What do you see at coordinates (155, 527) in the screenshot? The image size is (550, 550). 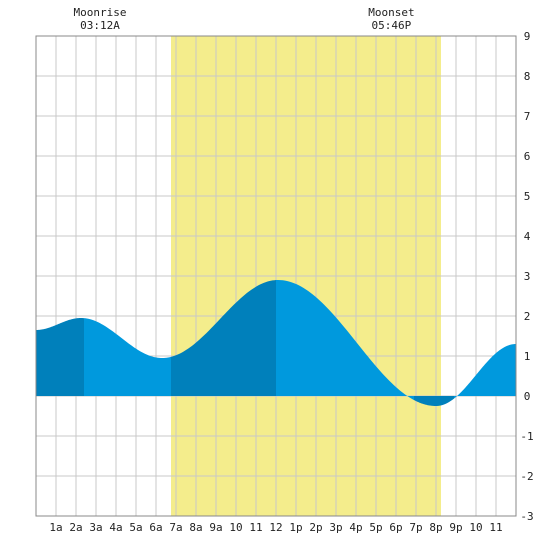 I see `x-tick-label: 6a` at bounding box center [155, 527].